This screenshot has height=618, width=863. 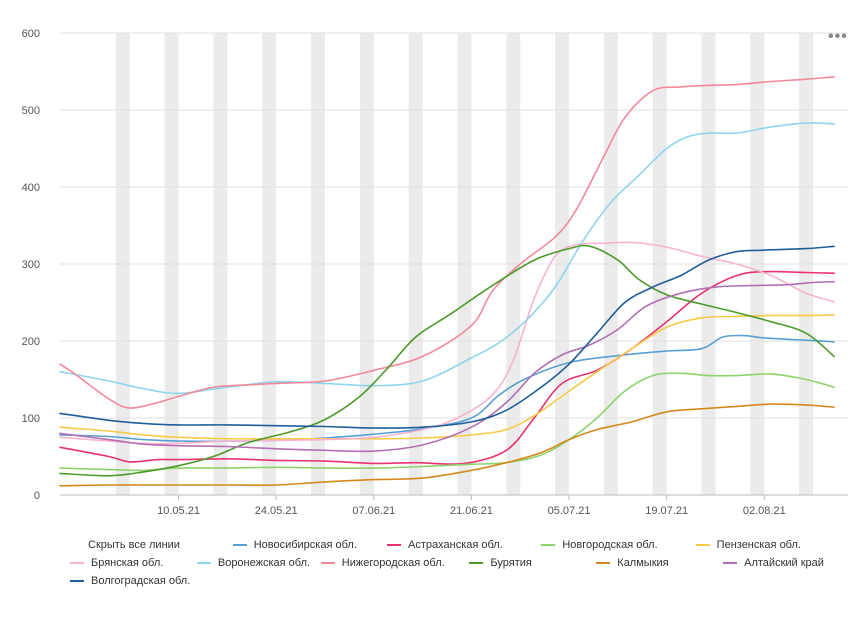 What do you see at coordinates (31, 188) in the screenshot?
I see `y-tick-label: 400` at bounding box center [31, 188].